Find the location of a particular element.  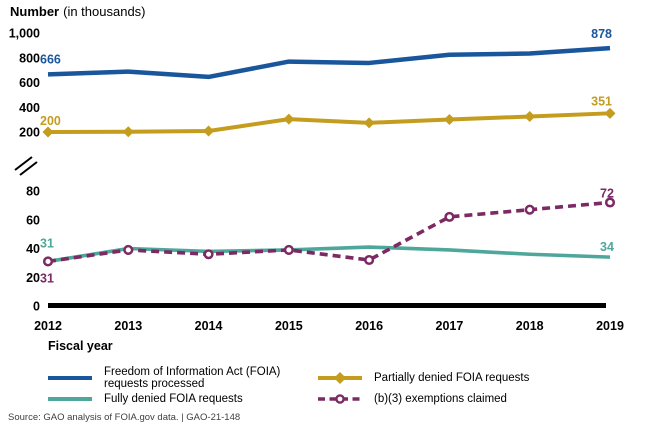

legend-swatch-dashed-circle-line is located at coordinates (340, 398).